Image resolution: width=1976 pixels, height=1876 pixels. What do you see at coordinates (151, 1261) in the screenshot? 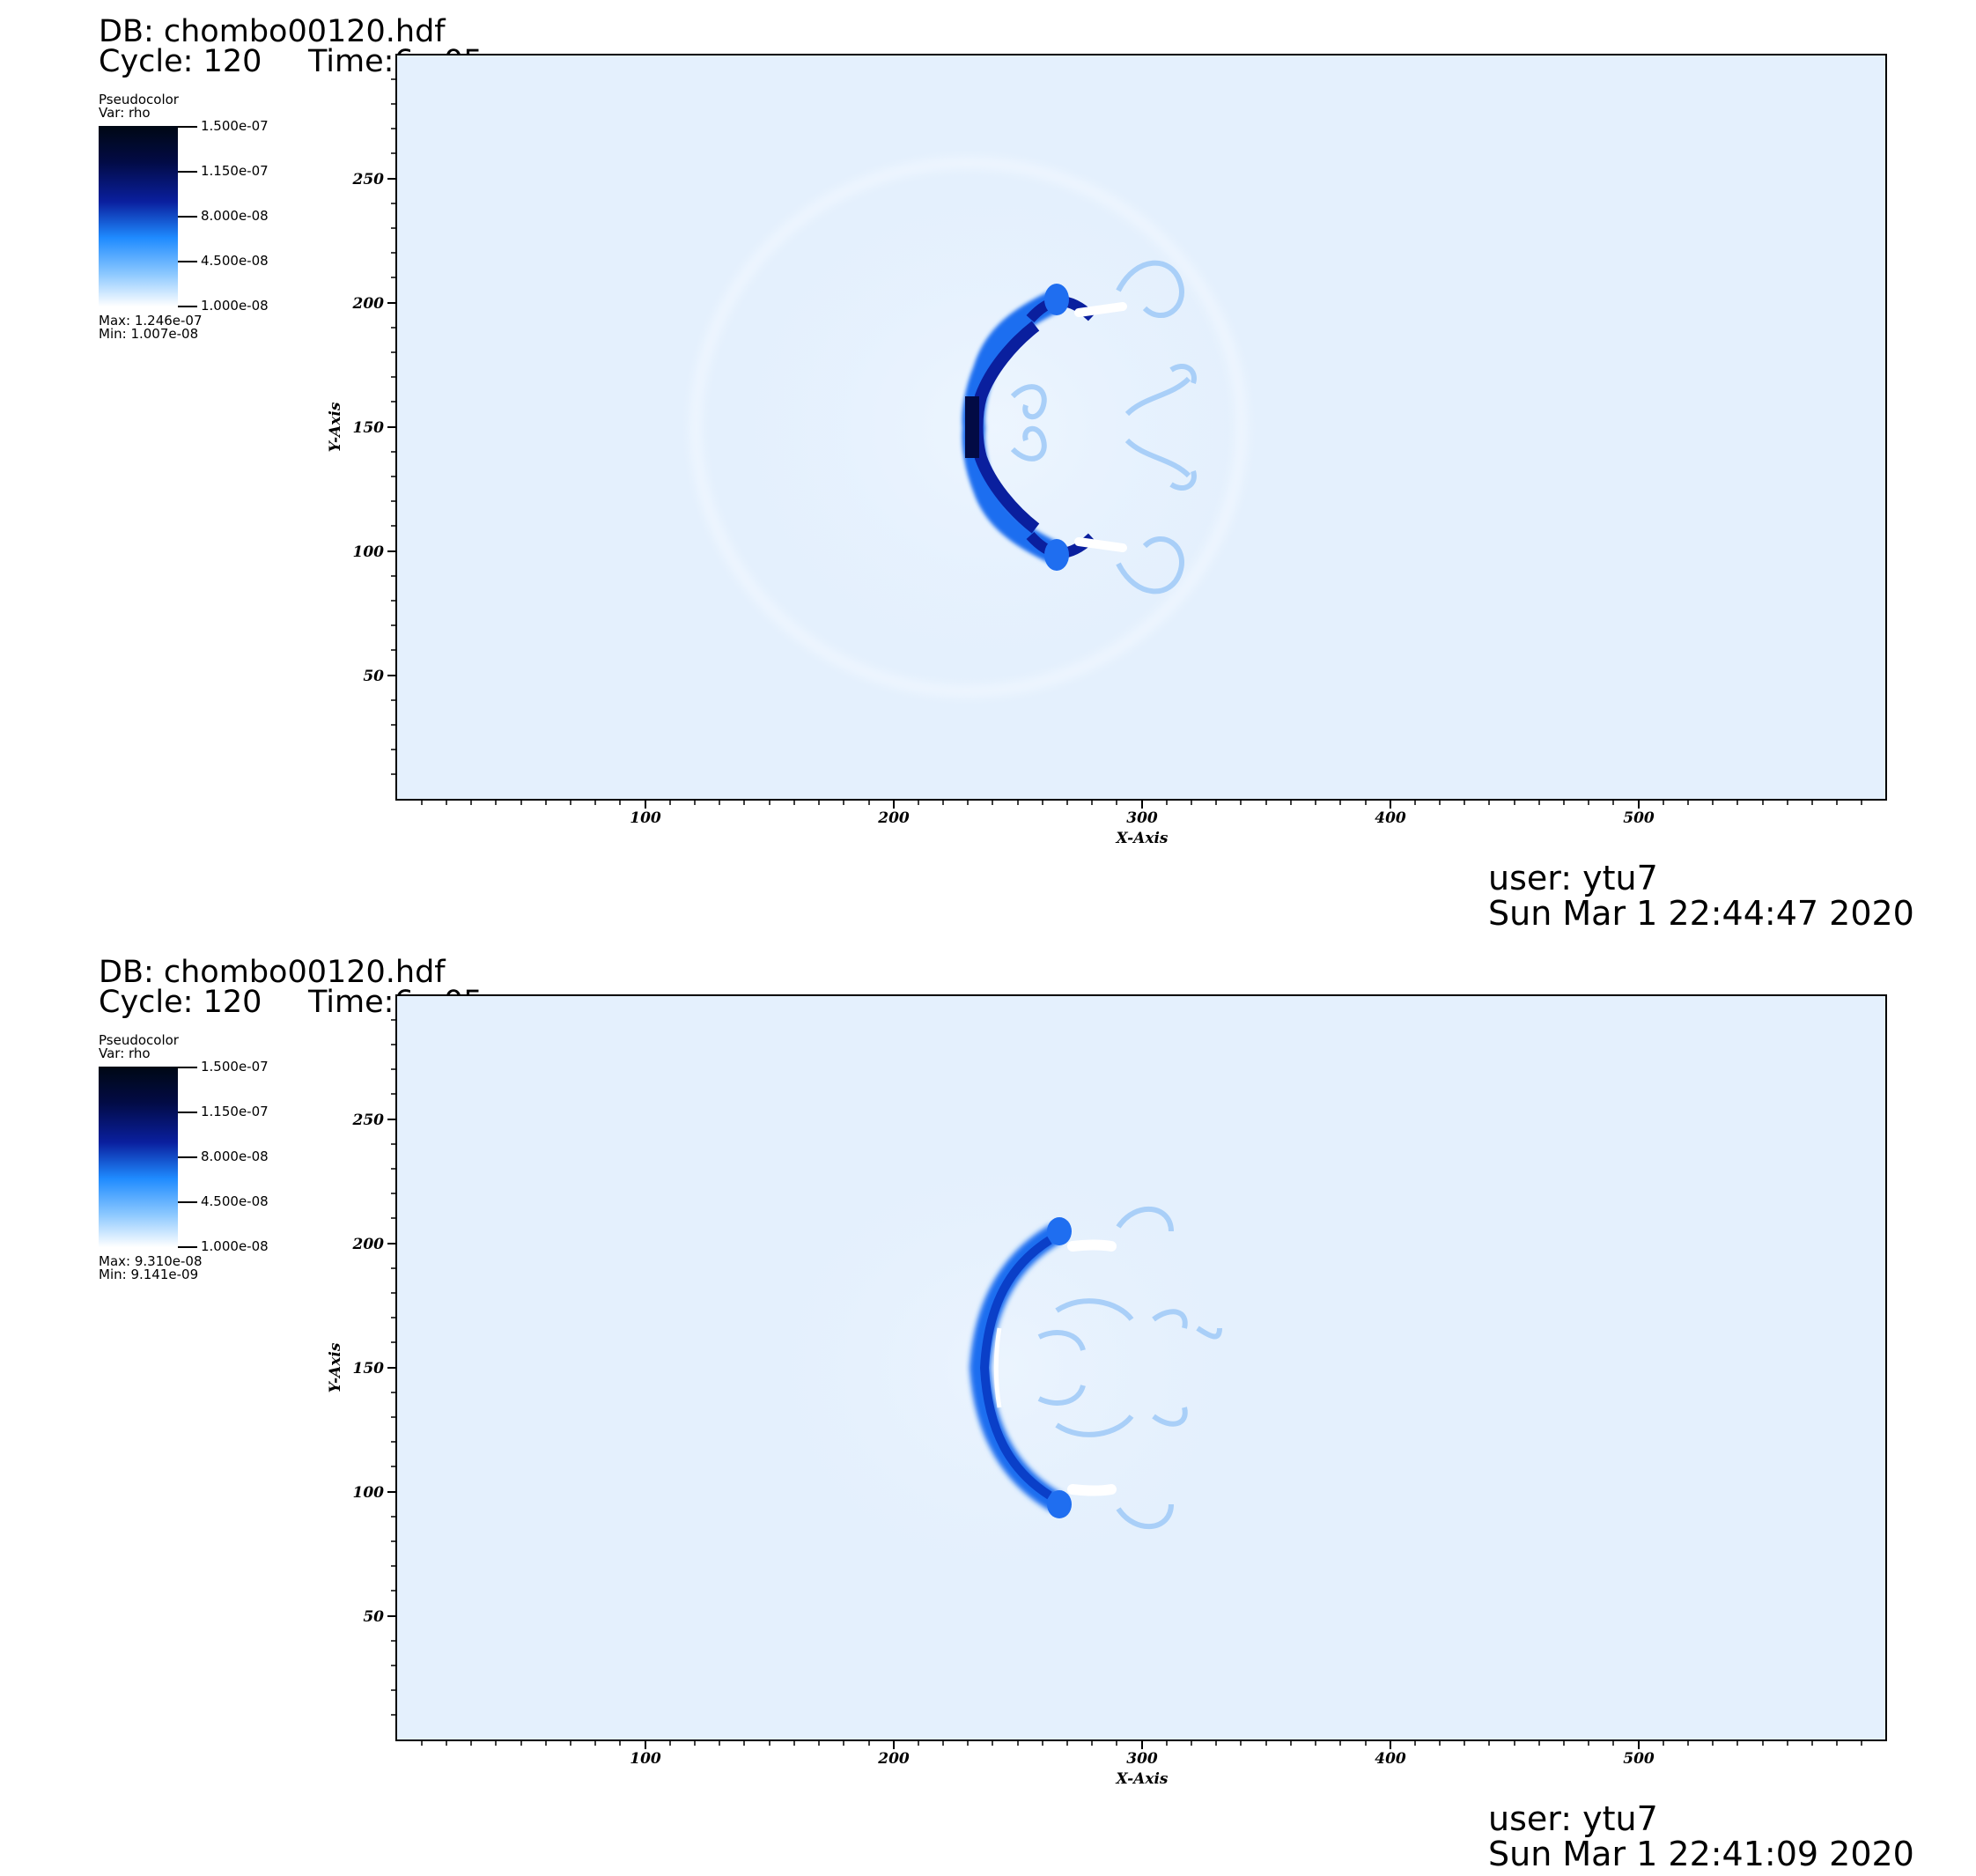
I see `legend-max: Max: 9.310e-08` at bounding box center [151, 1261].